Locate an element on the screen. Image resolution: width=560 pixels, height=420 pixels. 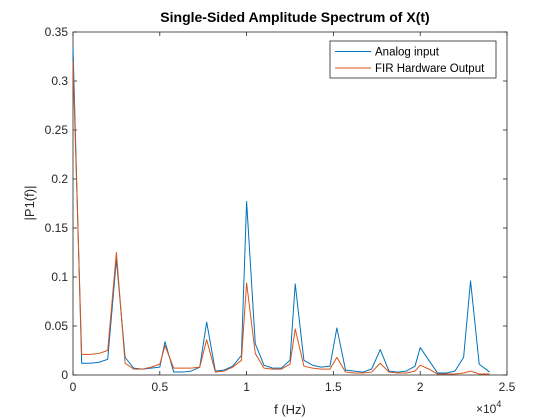
y-tick-label: 0.05 is located at coordinates (57, 326).